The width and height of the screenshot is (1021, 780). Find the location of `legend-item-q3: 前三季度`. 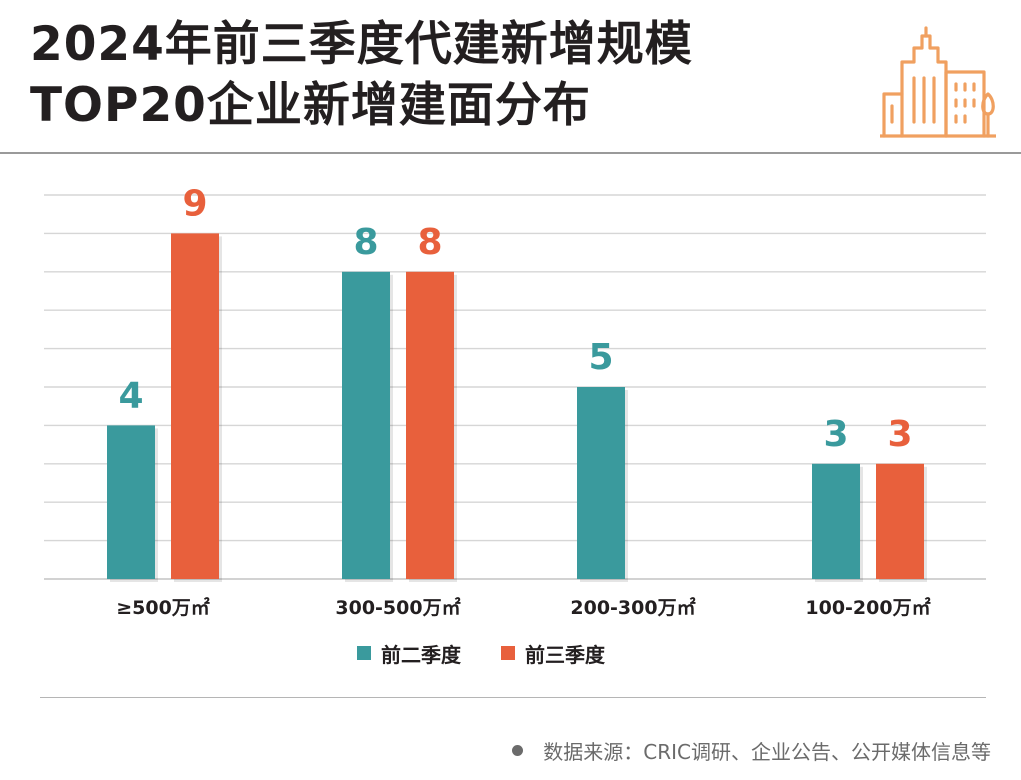

legend-item-q3: 前三季度 is located at coordinates (553, 653).